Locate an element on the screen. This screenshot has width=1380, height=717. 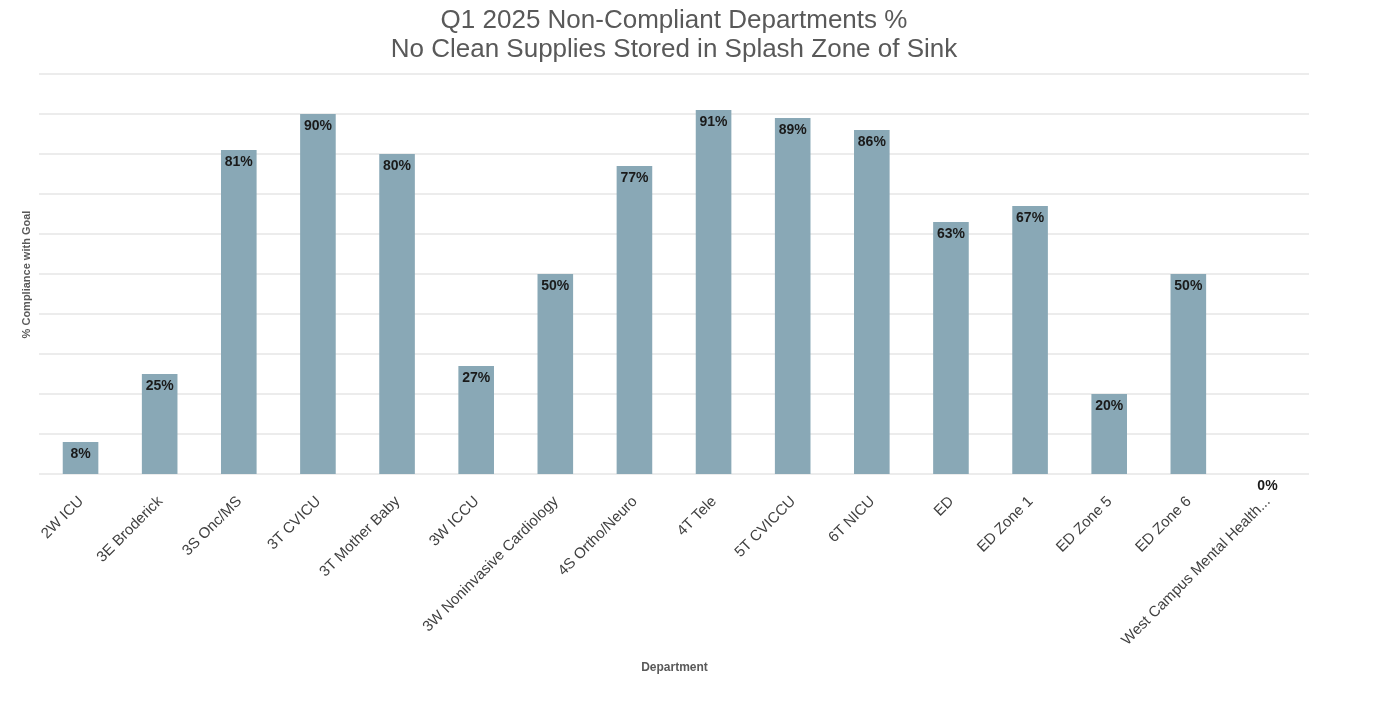
data-label: 0% is located at coordinates (1268, 485).